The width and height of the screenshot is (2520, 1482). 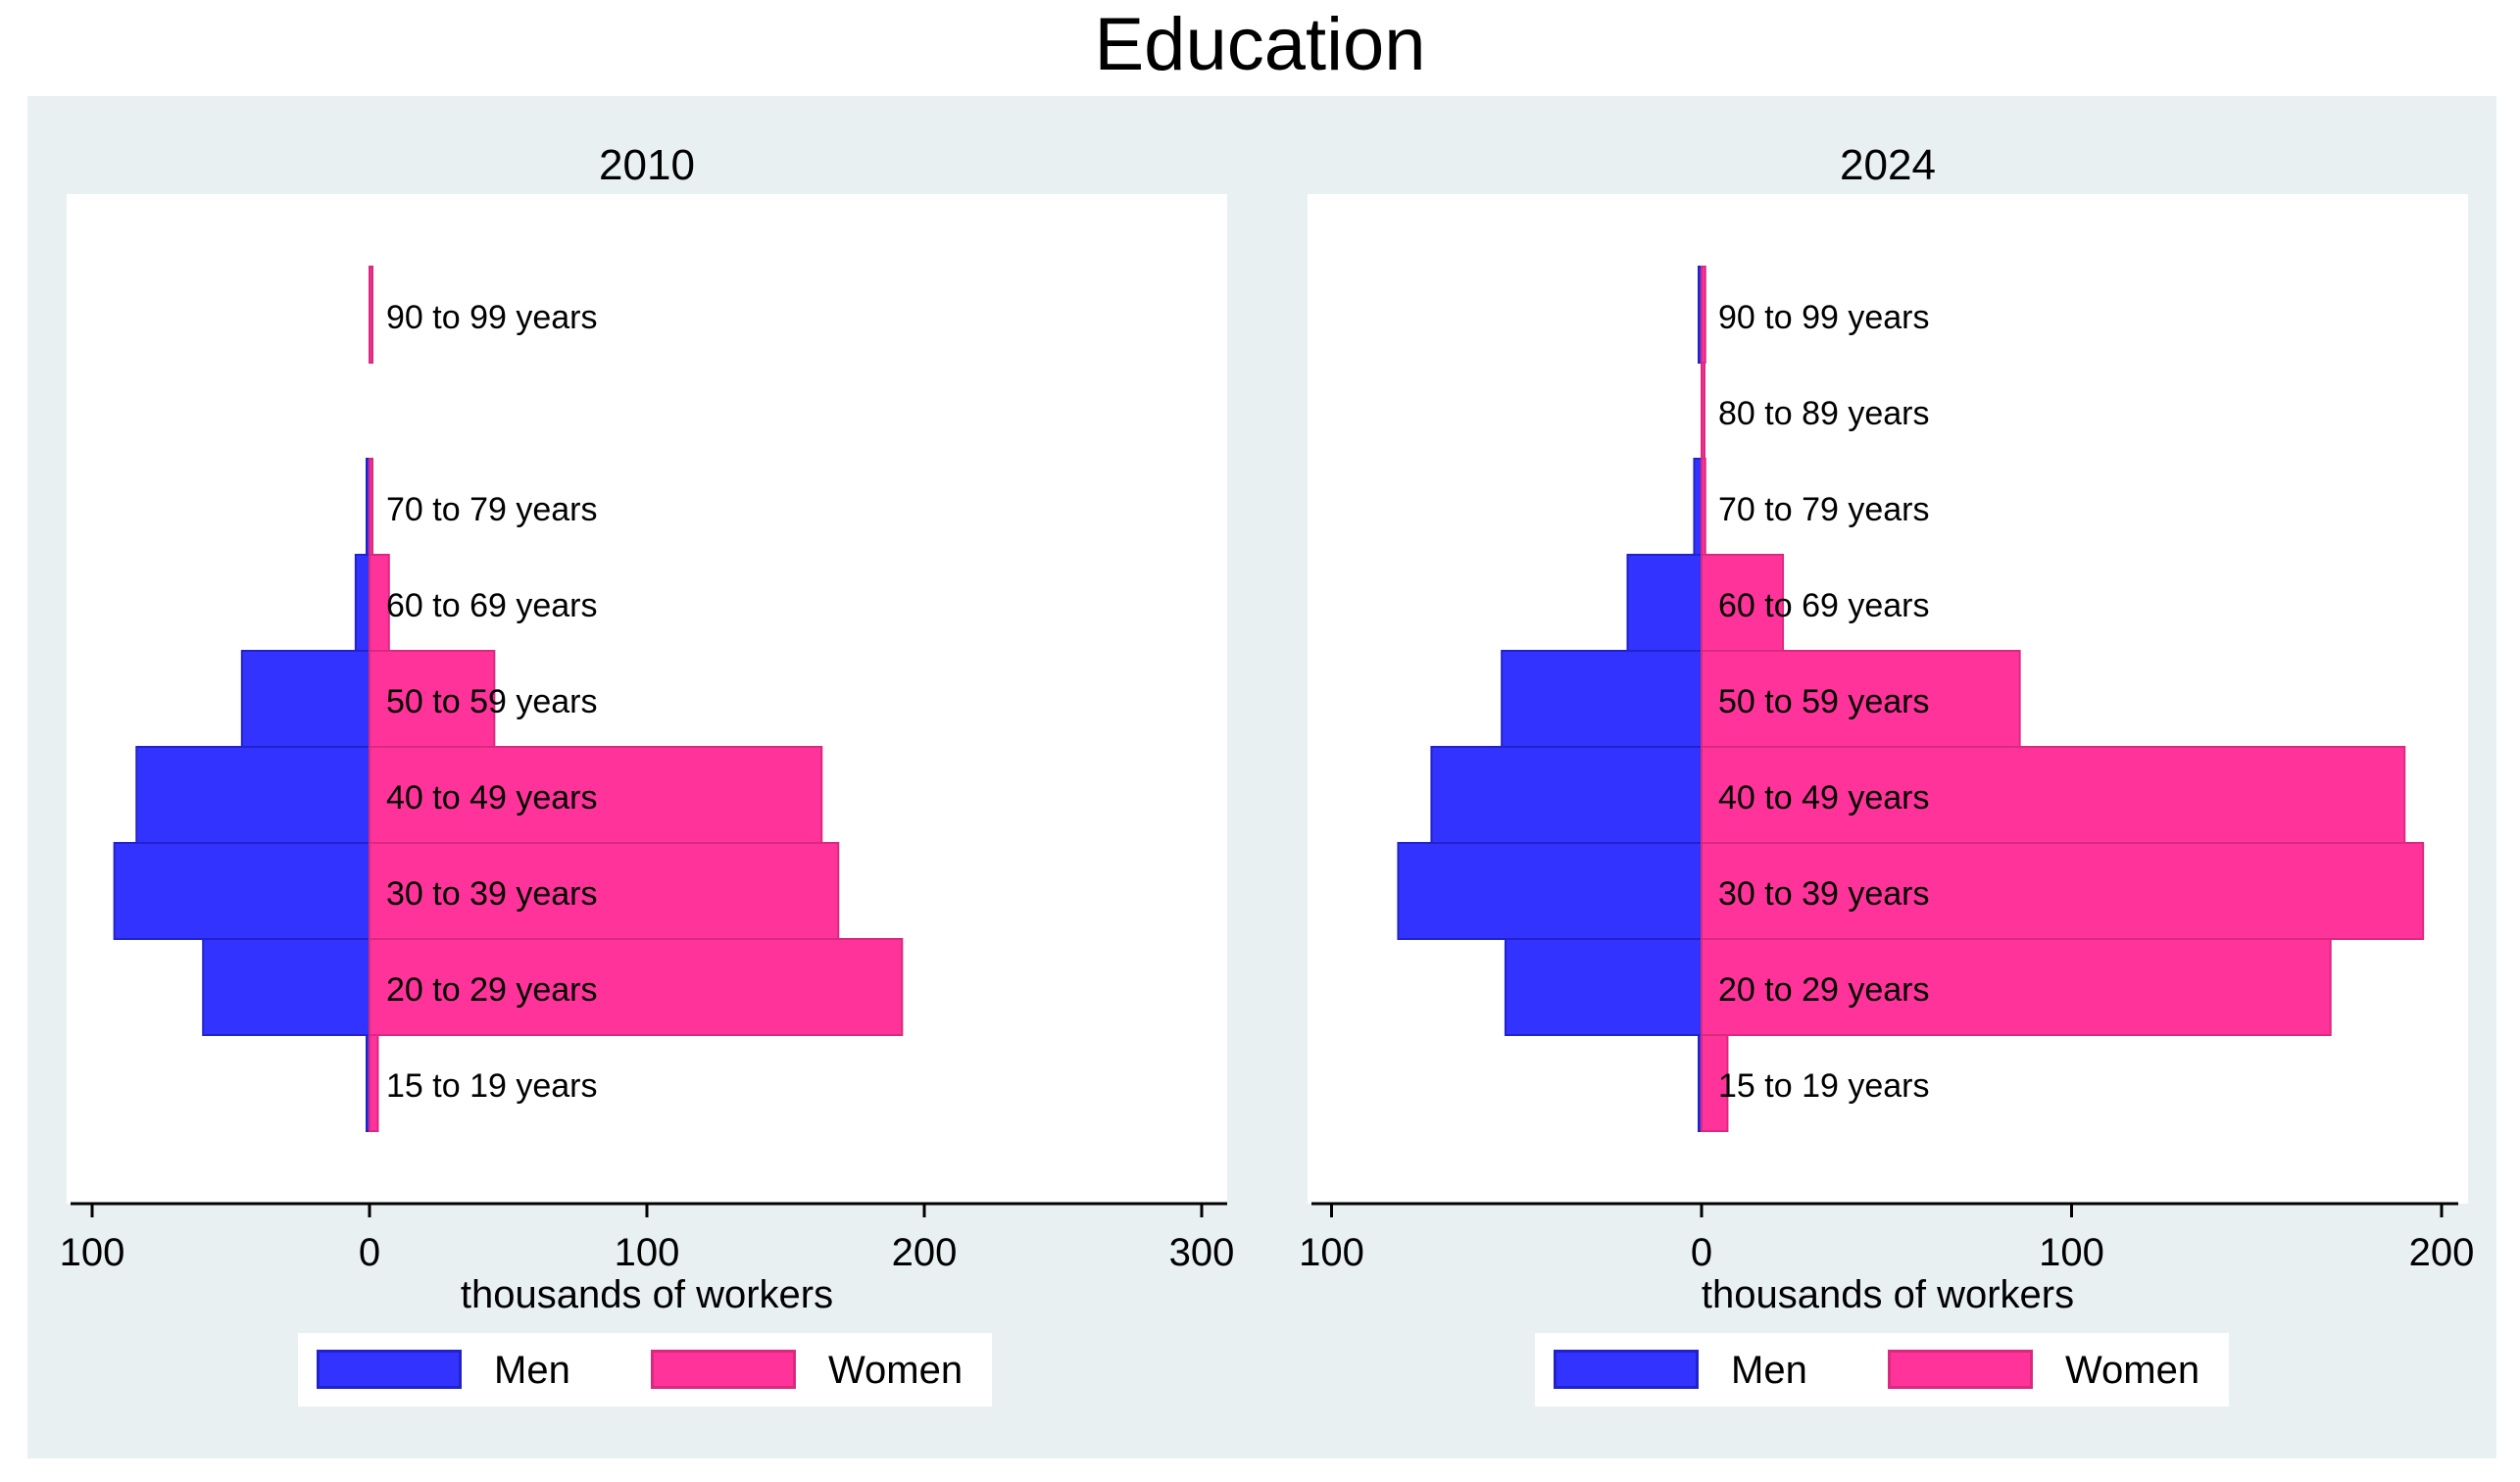 What do you see at coordinates (647, 165) in the screenshot?
I see `panel-subtitle: 2010` at bounding box center [647, 165].